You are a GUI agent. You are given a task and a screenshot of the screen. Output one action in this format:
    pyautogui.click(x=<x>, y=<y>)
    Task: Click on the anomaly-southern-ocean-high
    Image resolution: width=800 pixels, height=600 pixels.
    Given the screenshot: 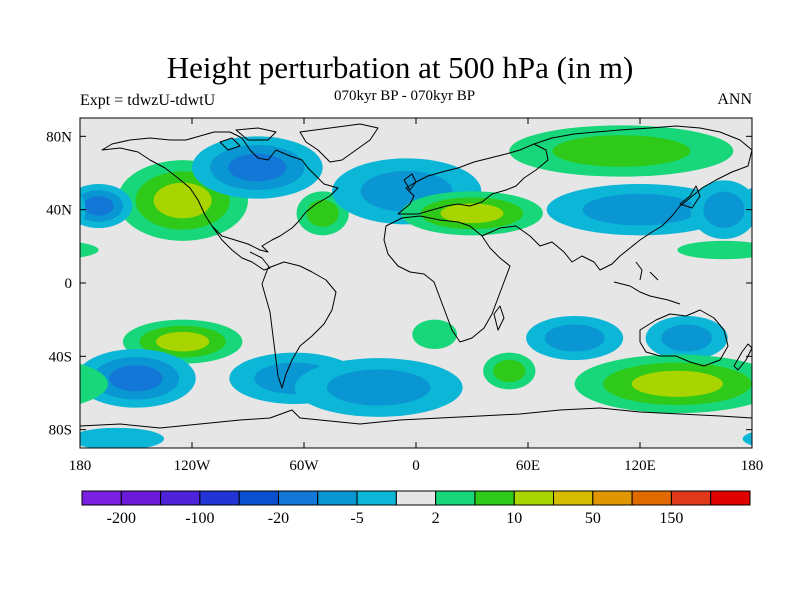 What is the action you would take?
    pyautogui.click(x=376, y=384)
    